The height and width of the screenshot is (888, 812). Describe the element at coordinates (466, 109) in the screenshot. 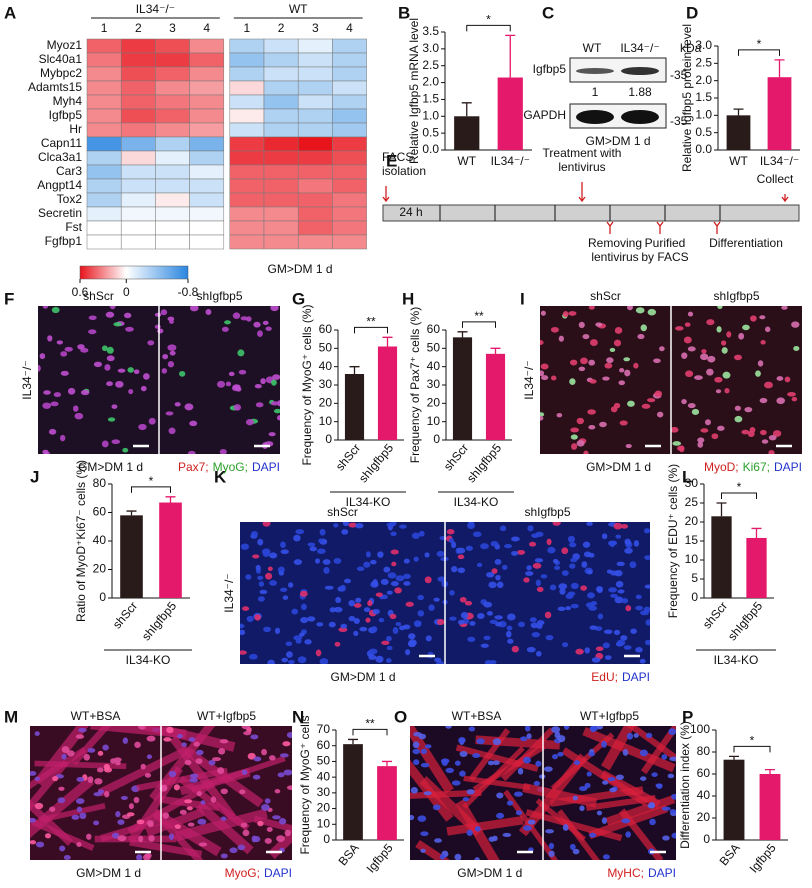

I see `error-bar` at that location.